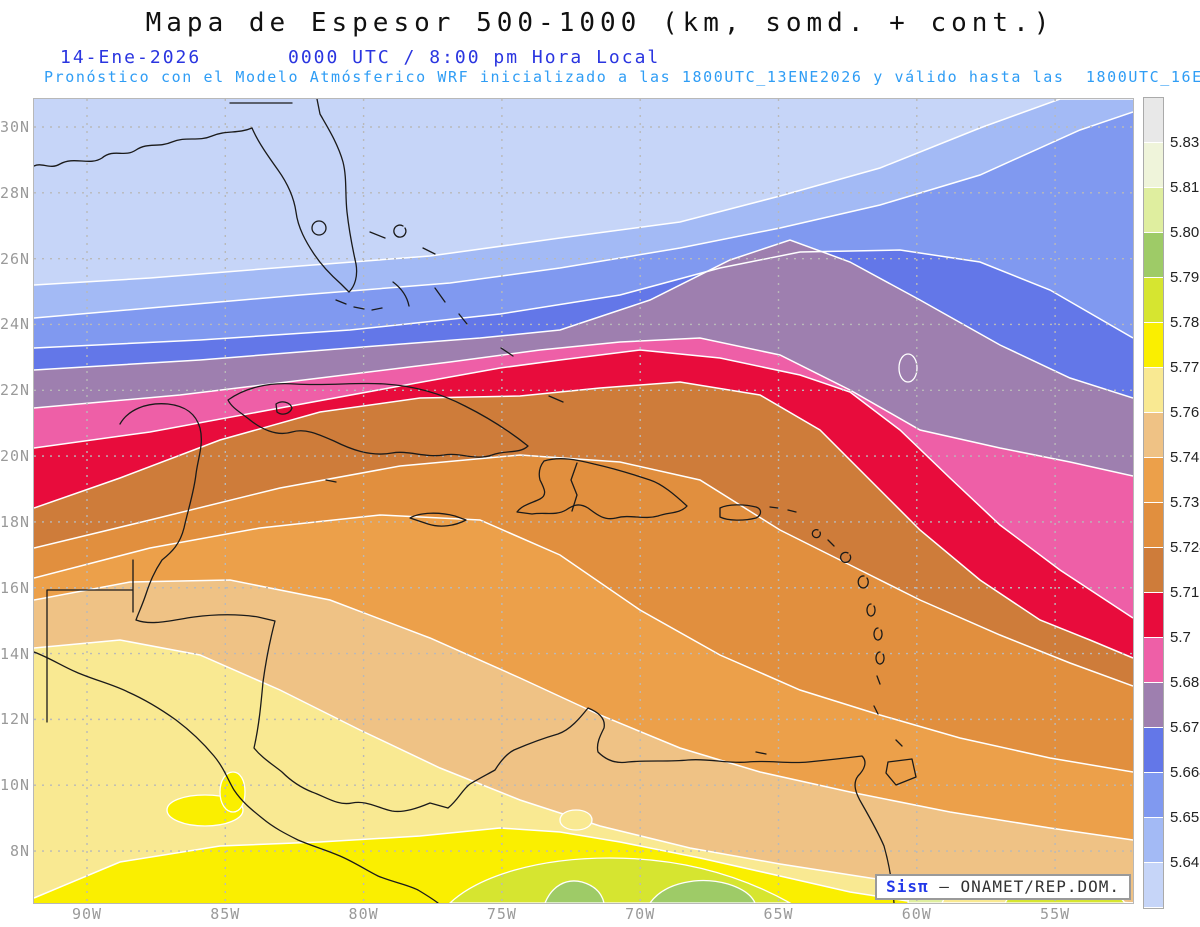  Describe the element at coordinates (1055, 914) in the screenshot. I see `lon-label-55W: 55W` at that location.